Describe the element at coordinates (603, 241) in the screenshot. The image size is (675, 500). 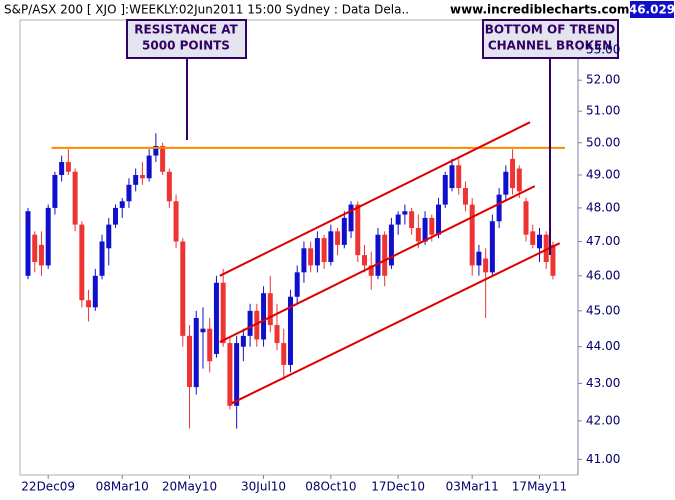
I see `y-tick-label: 47.00` at that location.